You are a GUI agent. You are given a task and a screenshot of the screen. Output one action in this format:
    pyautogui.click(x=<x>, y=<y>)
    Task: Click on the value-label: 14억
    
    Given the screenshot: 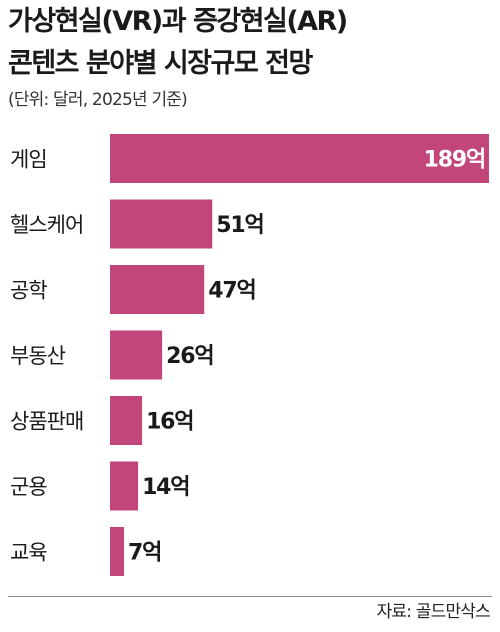 What is the action you would take?
    pyautogui.click(x=165, y=487)
    